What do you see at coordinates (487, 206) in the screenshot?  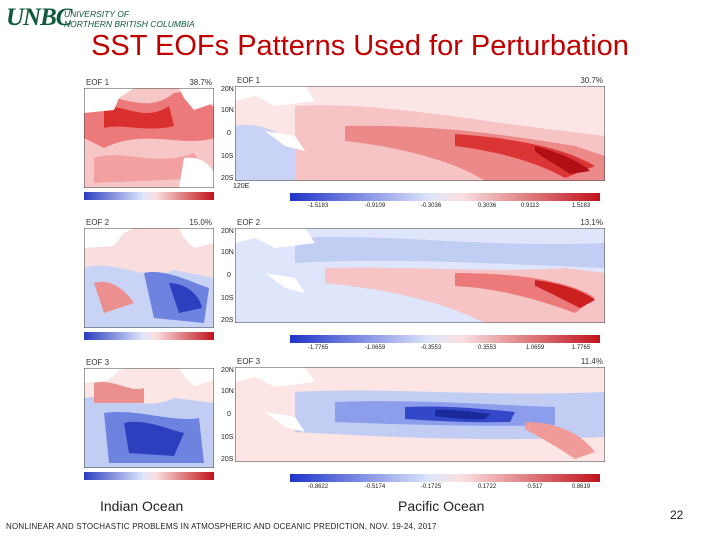 I see `cb-label: 0.3036` at bounding box center [487, 206].